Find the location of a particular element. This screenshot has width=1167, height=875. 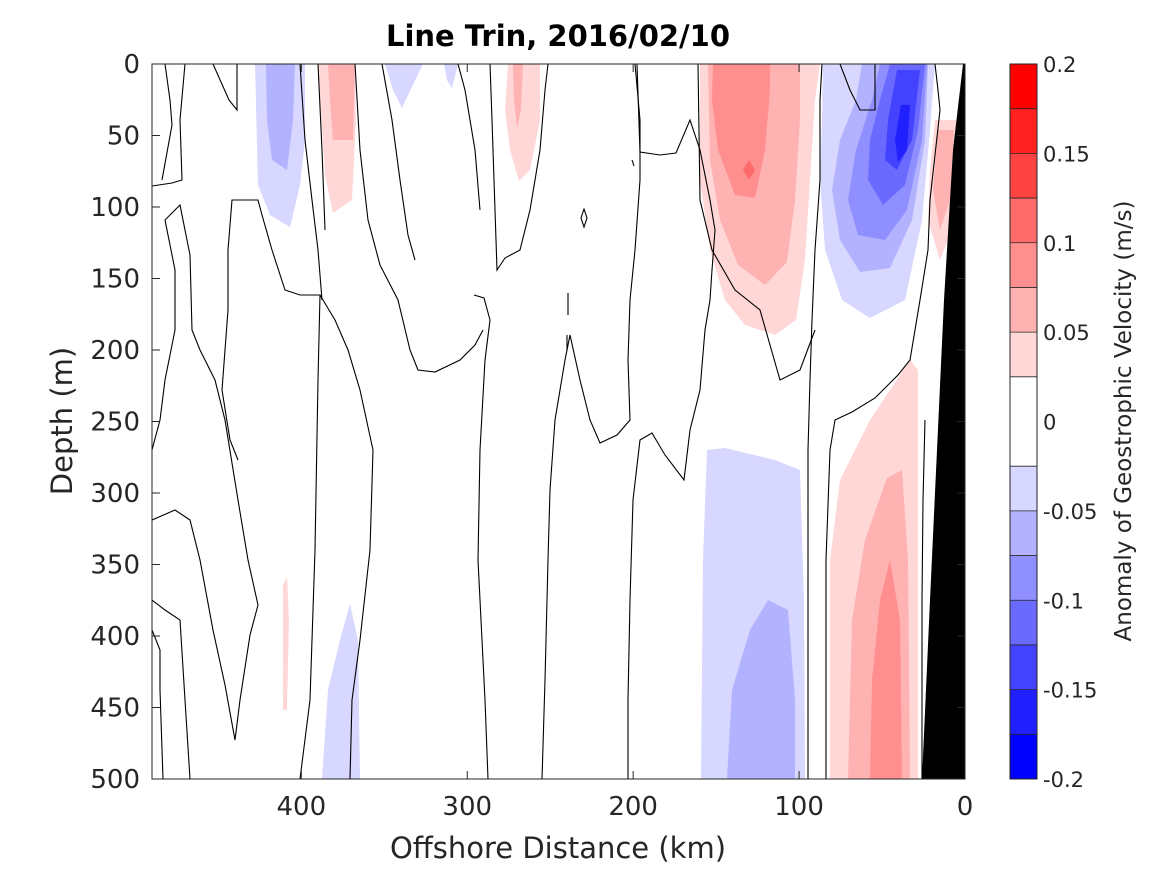

contour-pos-270km-core is located at coordinates (518, 96).